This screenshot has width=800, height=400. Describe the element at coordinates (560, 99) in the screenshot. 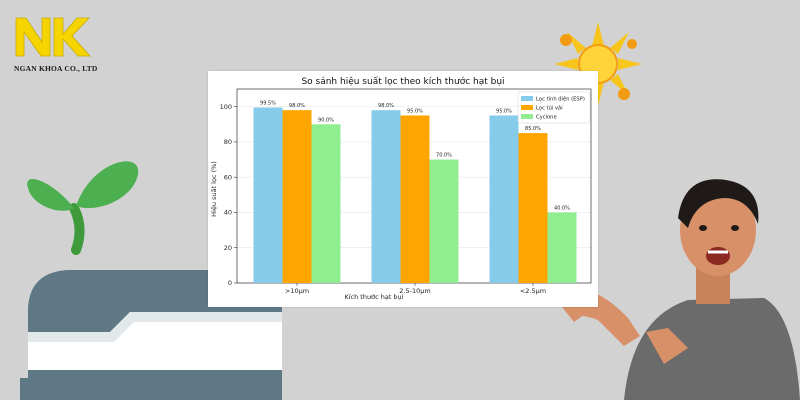

I see `legend-label: Lọc tĩnh điện (ESP)` at that location.